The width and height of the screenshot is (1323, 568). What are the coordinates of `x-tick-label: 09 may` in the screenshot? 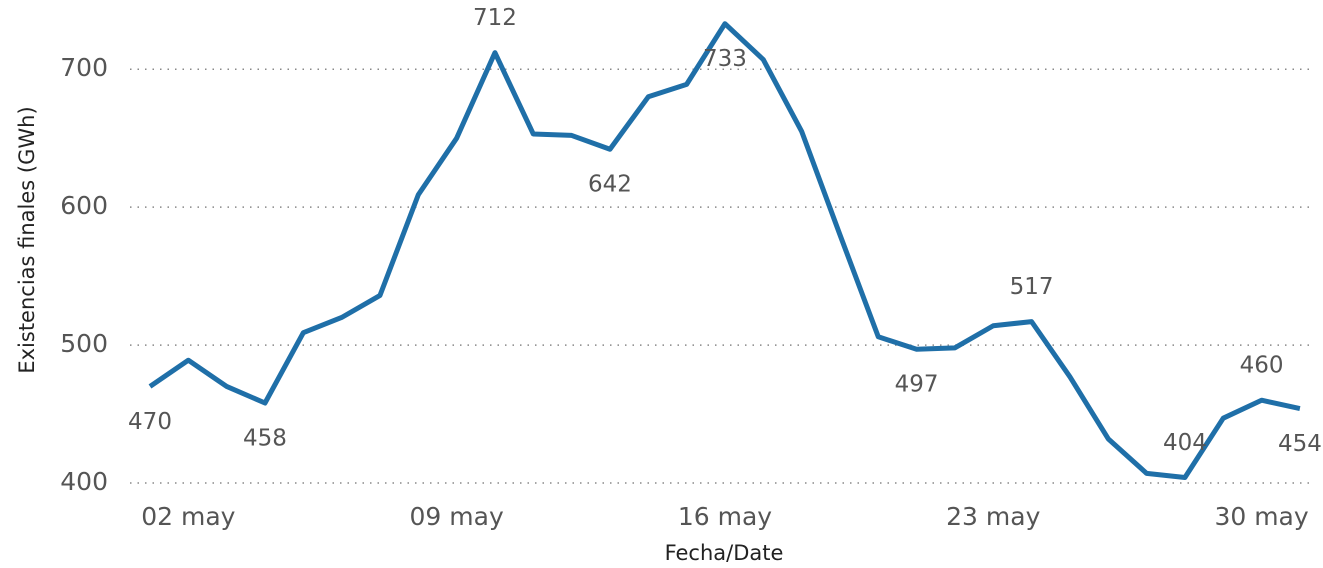 It's located at (457, 516).